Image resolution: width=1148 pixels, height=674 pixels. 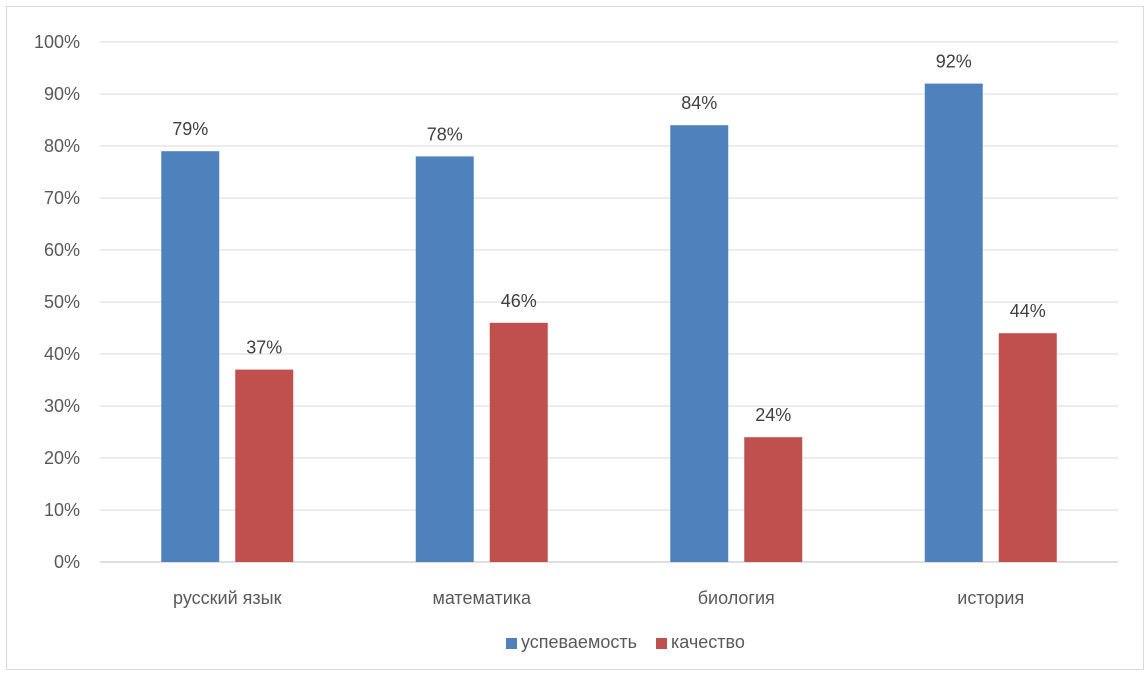 I want to click on x-category-label: русский язык, so click(x=227, y=598).